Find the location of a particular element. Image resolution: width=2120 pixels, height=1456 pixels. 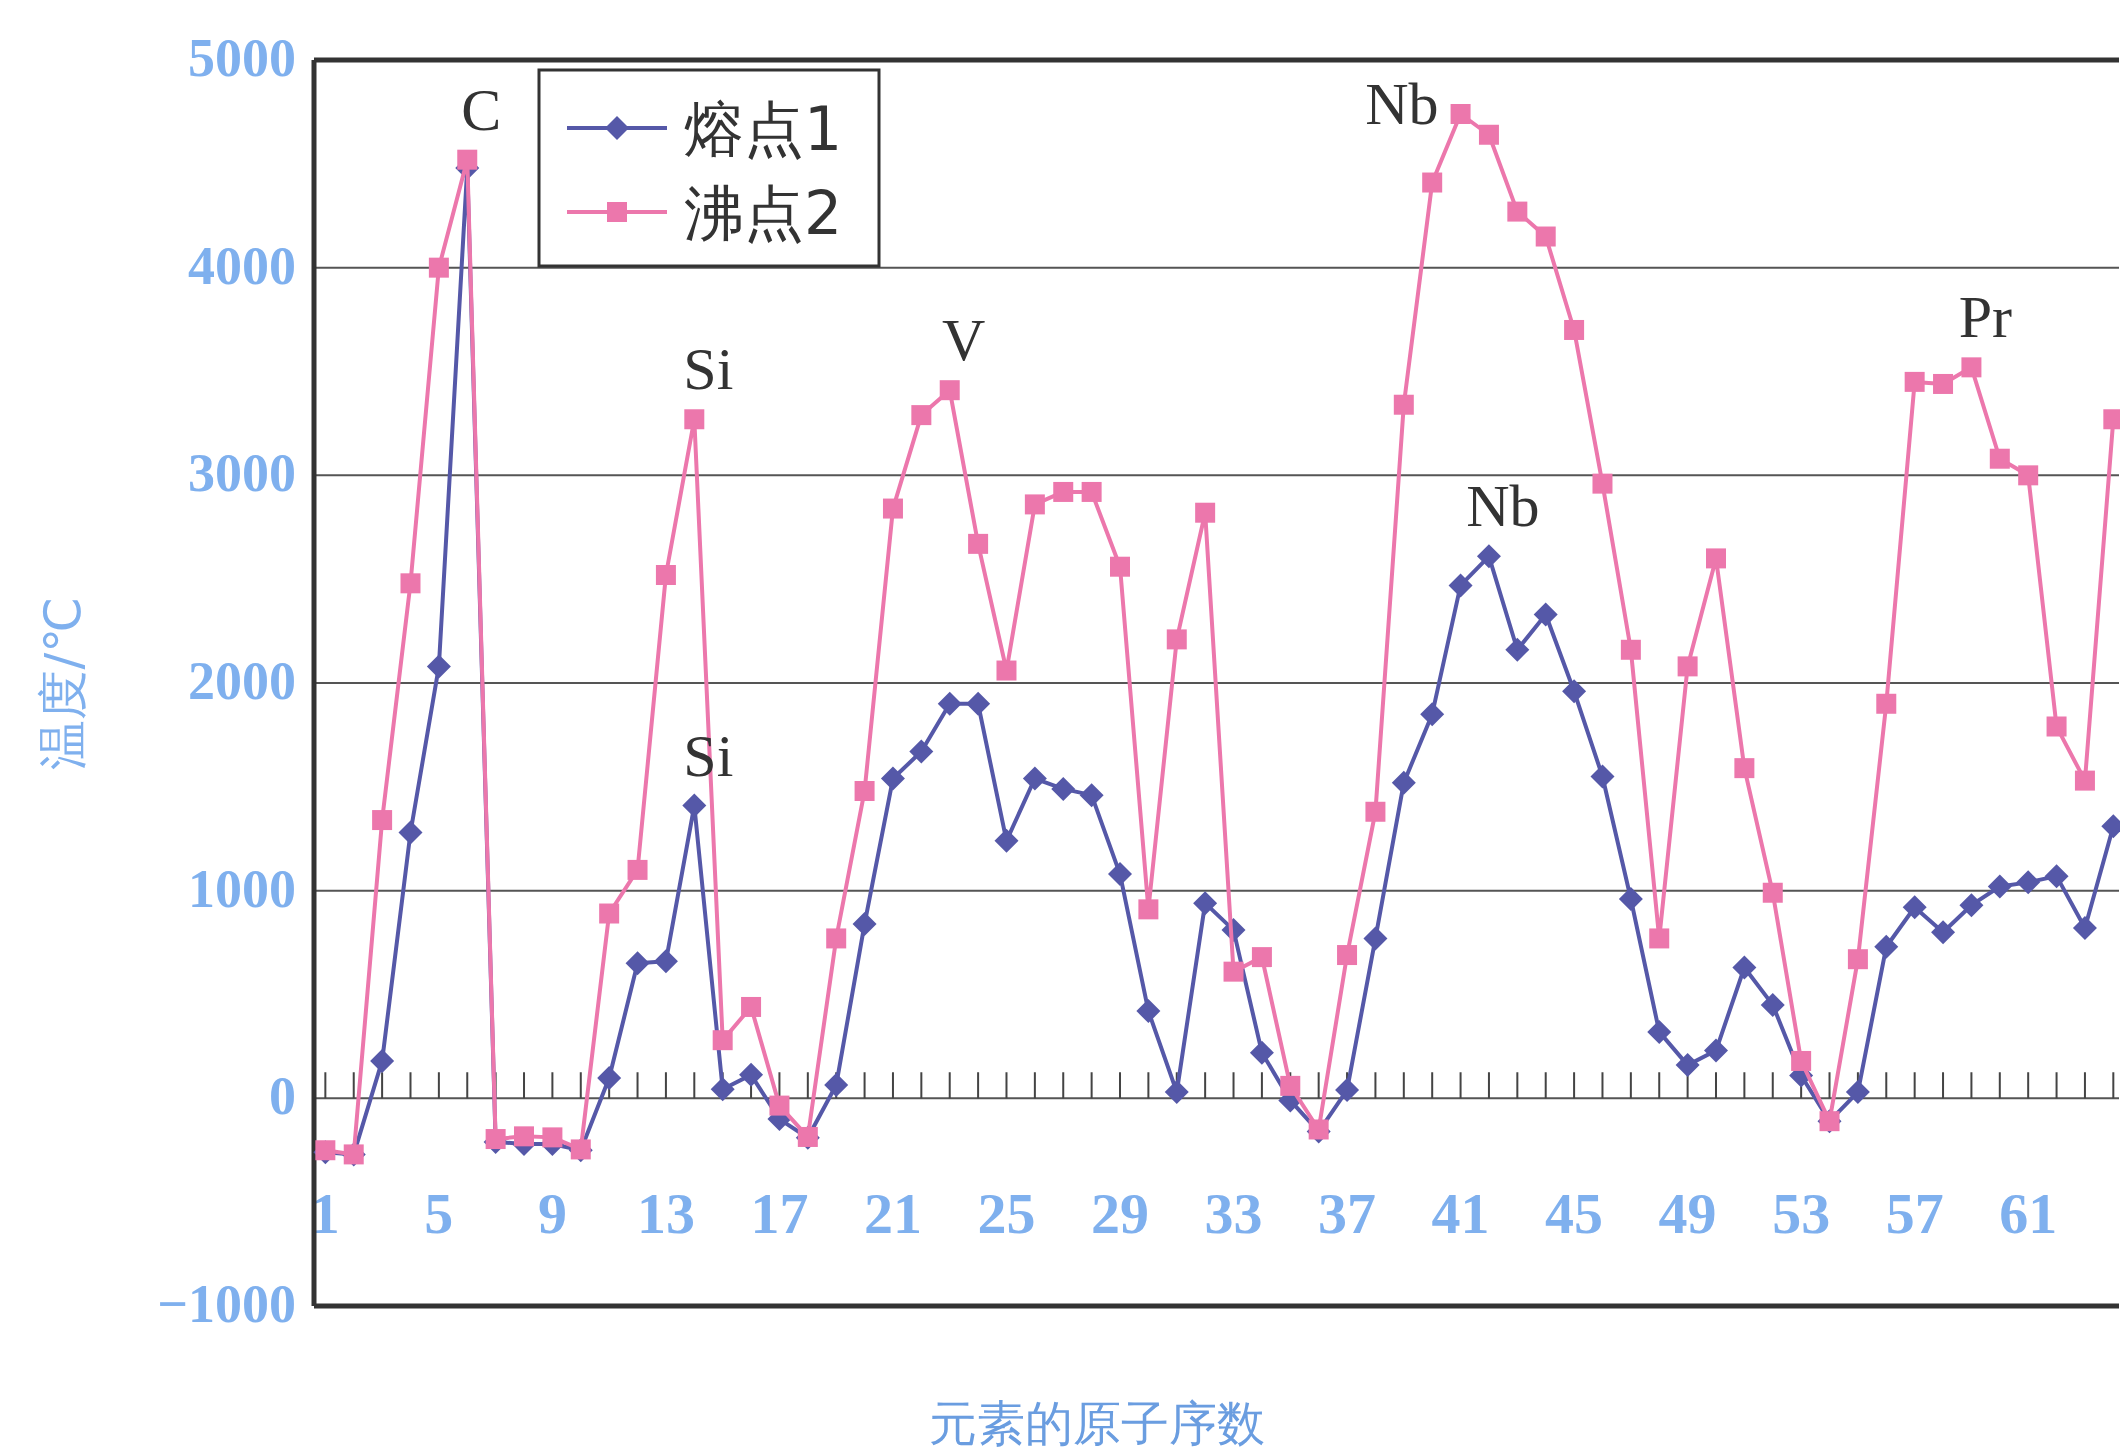

y-tick-label: 1000 is located at coordinates (242, 888).